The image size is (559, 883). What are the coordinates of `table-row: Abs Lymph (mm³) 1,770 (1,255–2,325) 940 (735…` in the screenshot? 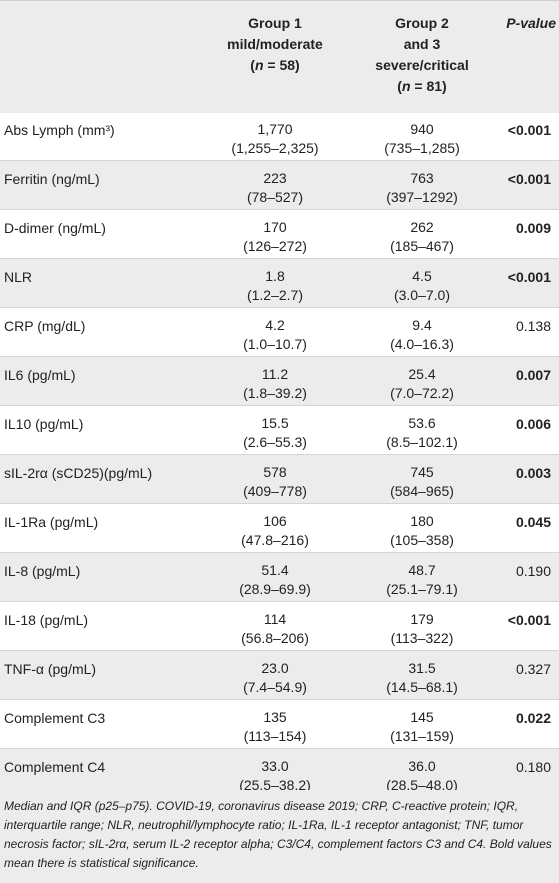 It's located at (279, 136).